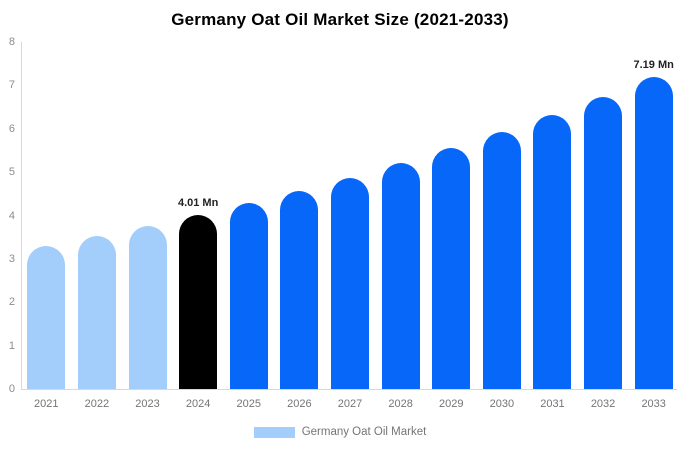  What do you see at coordinates (400, 276) in the screenshot?
I see `bar-2028` at bounding box center [400, 276].